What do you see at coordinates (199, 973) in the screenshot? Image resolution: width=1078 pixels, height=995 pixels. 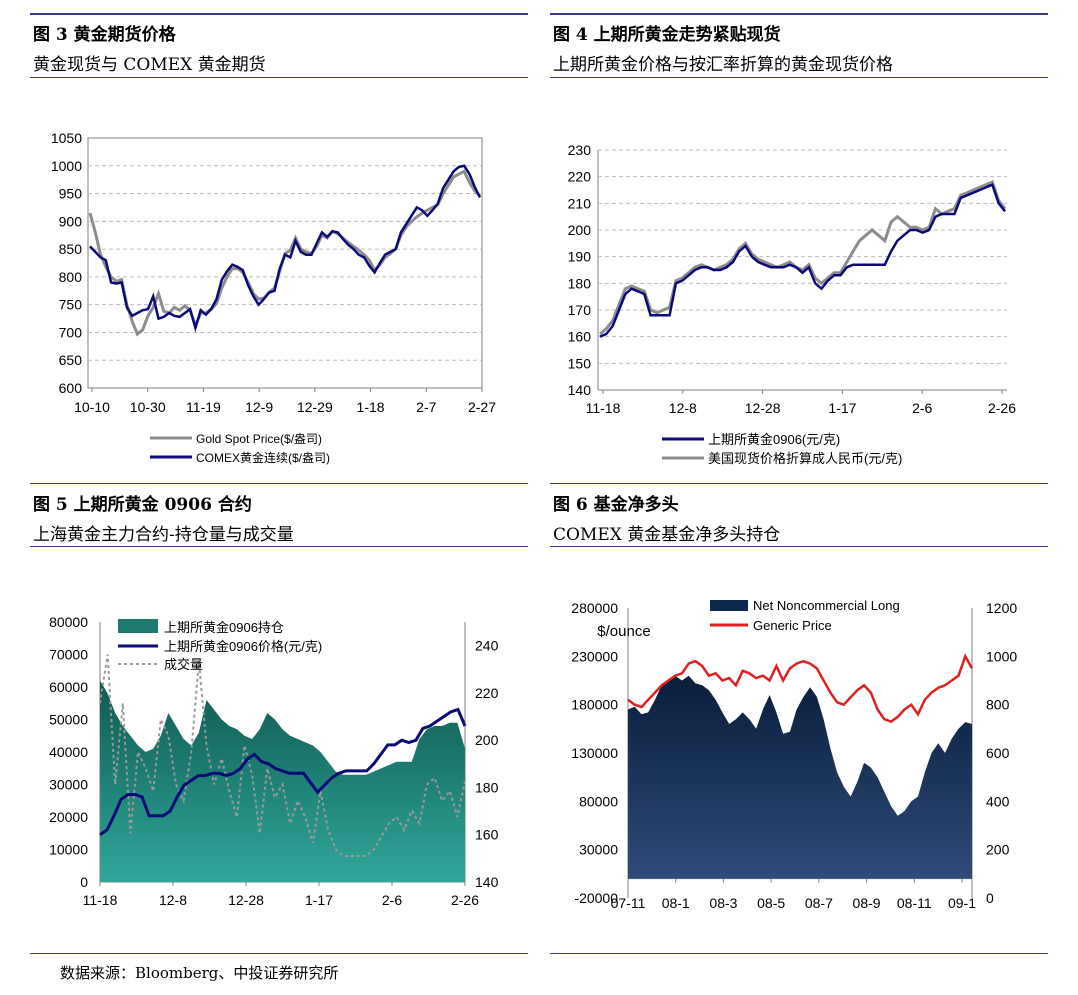 I see `source-note: 数据来源：Bloomberg、中投证券研究所` at bounding box center [199, 973].